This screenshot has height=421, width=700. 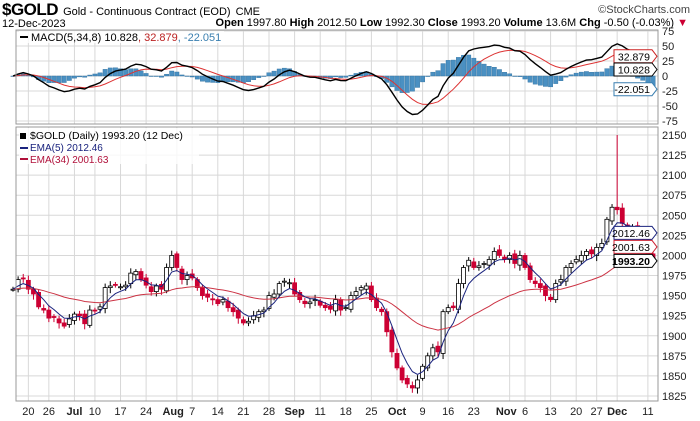 What do you see at coordinates (635, 69) in the screenshot?
I see `macd-value-tag-box` at bounding box center [635, 69].